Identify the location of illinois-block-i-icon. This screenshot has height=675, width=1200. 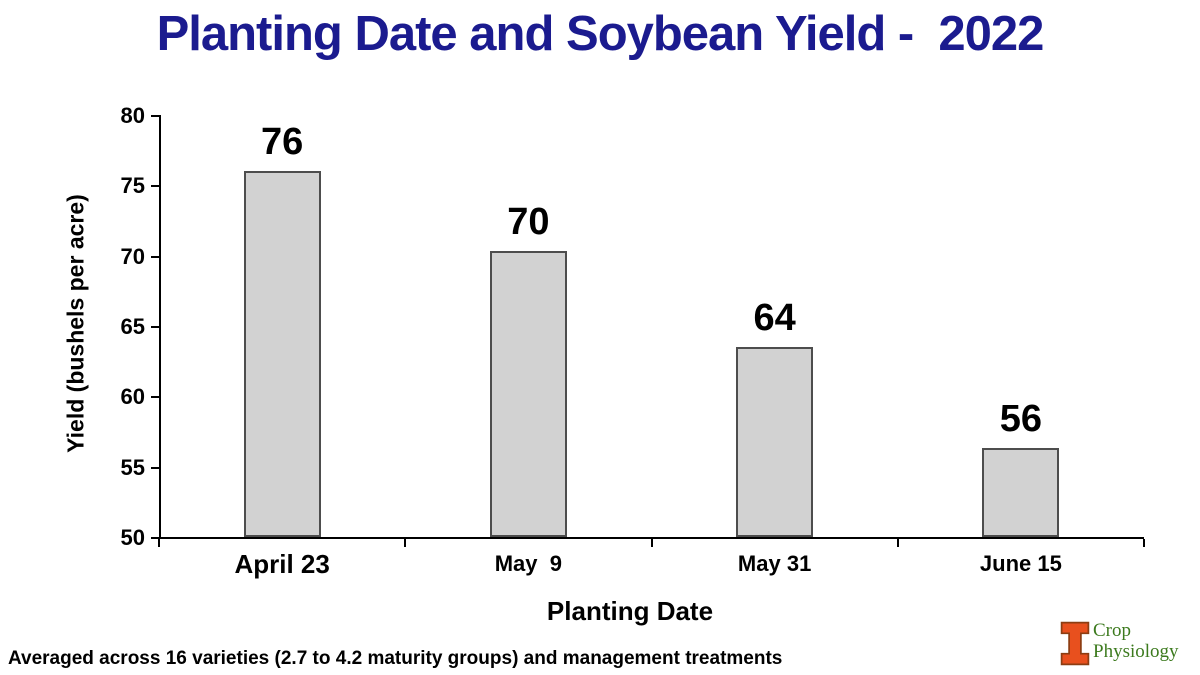
(1075, 643).